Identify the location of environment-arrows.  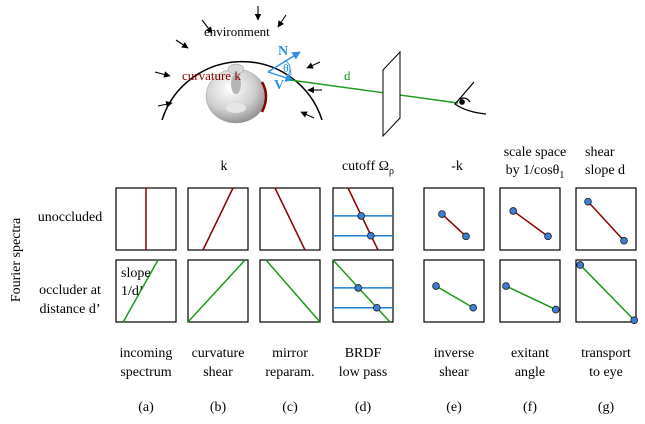
(238, 62).